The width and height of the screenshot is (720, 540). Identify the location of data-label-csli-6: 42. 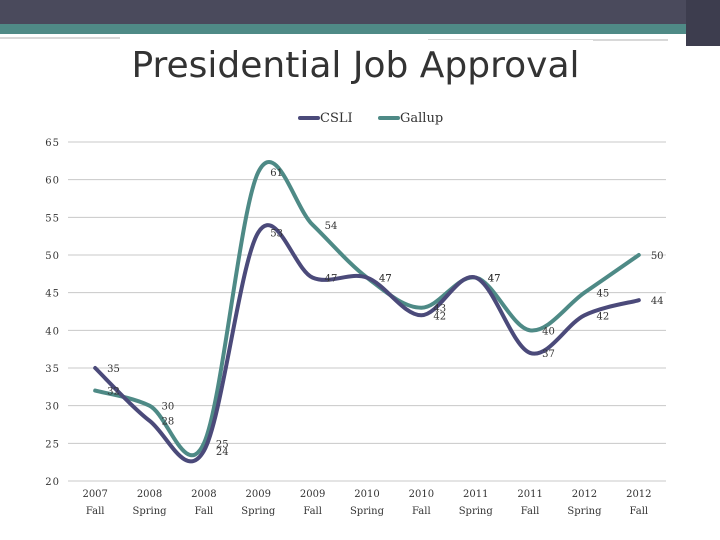
(439, 316).